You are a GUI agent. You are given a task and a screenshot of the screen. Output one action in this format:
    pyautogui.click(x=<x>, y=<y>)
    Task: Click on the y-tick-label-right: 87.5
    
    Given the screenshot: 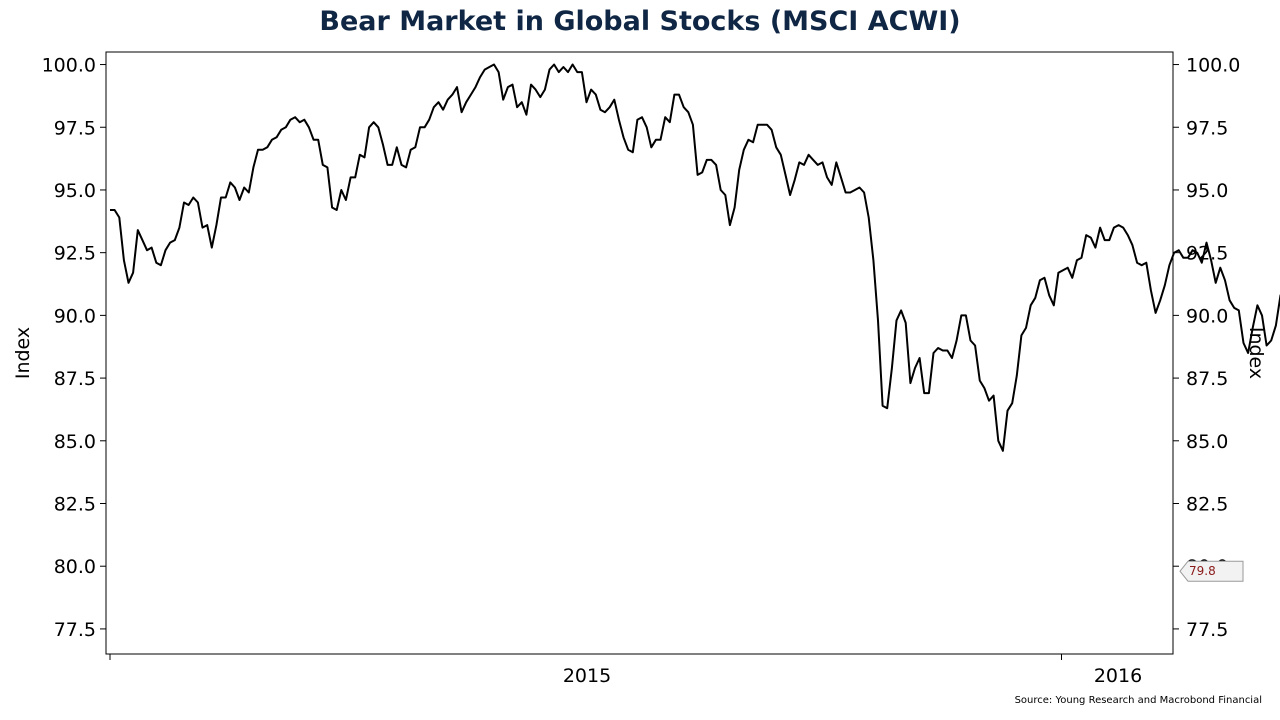 What is the action you would take?
    pyautogui.click(x=1207, y=379)
    